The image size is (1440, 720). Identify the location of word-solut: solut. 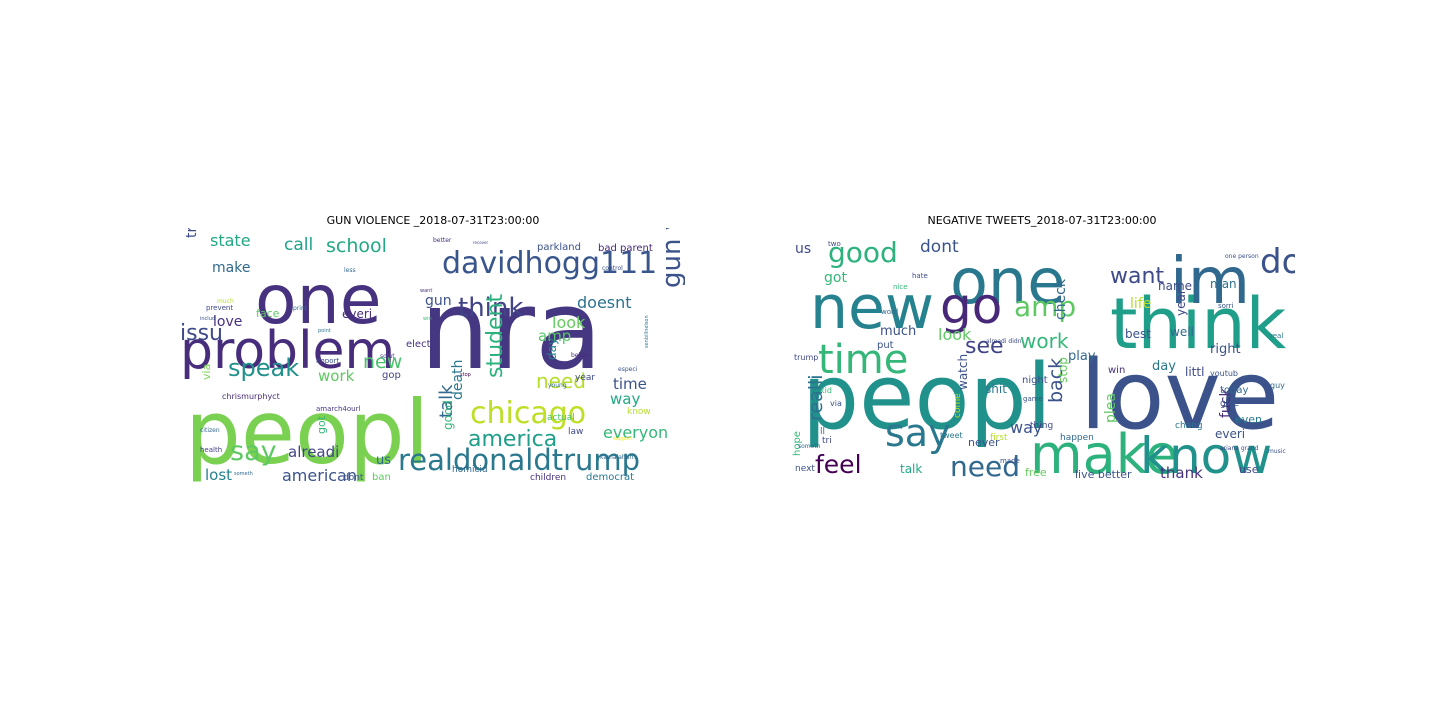
(387, 356).